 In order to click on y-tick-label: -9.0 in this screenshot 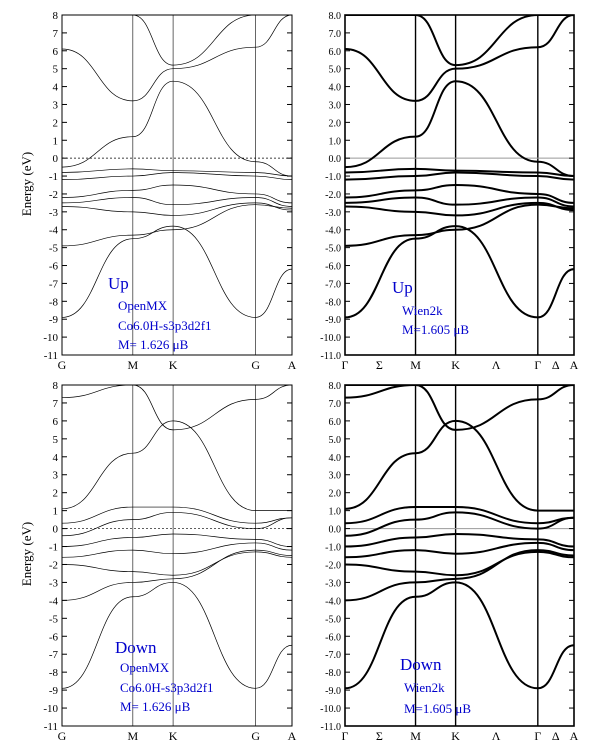, I will do `click(333, 691)`.